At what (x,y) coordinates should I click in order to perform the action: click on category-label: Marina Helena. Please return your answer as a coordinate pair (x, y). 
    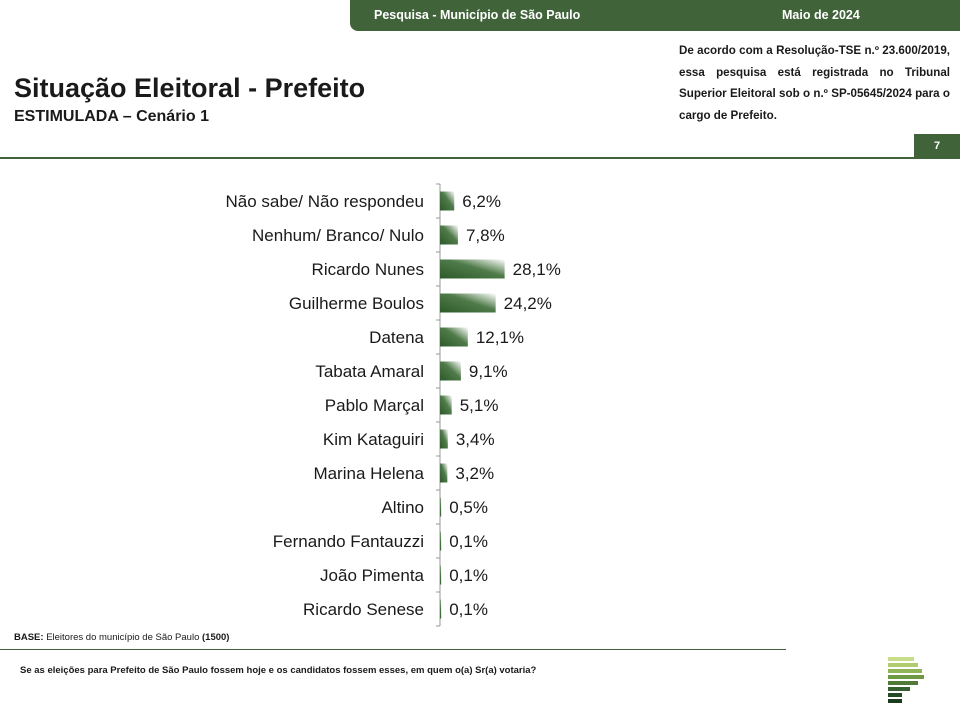
    Looking at the image, I should click on (368, 473).